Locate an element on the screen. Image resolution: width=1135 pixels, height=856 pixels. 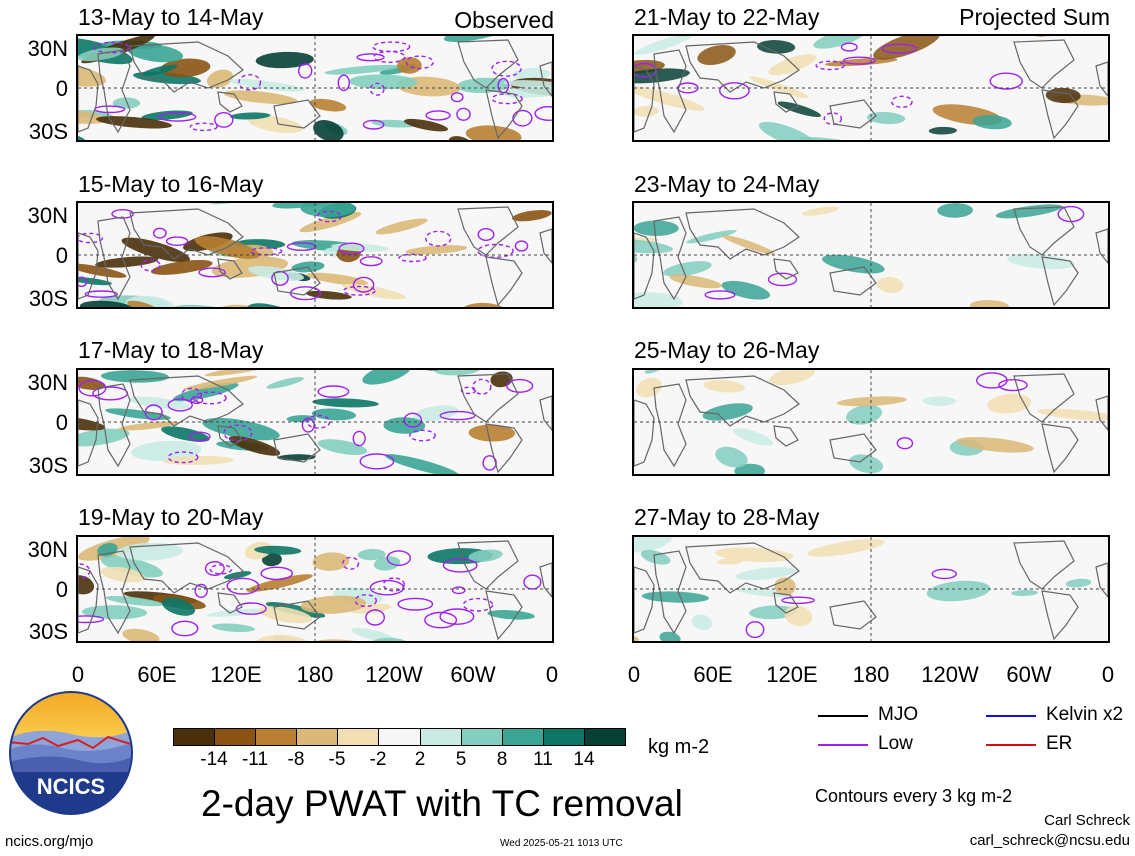
lat-label-30n: 30N is located at coordinates (47, 549).